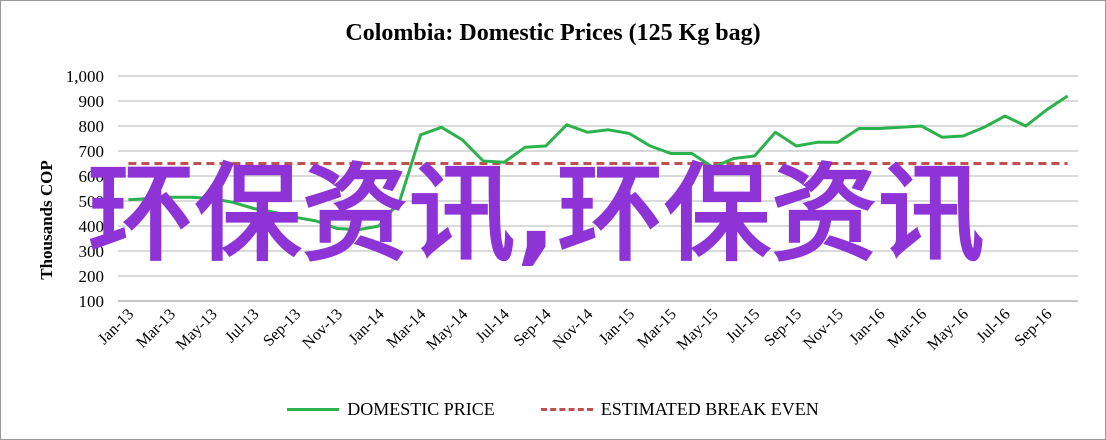 The image size is (1106, 440). I want to click on chart-title: Colombia: Domestic Prices (125 Kg bag), so click(553, 33).